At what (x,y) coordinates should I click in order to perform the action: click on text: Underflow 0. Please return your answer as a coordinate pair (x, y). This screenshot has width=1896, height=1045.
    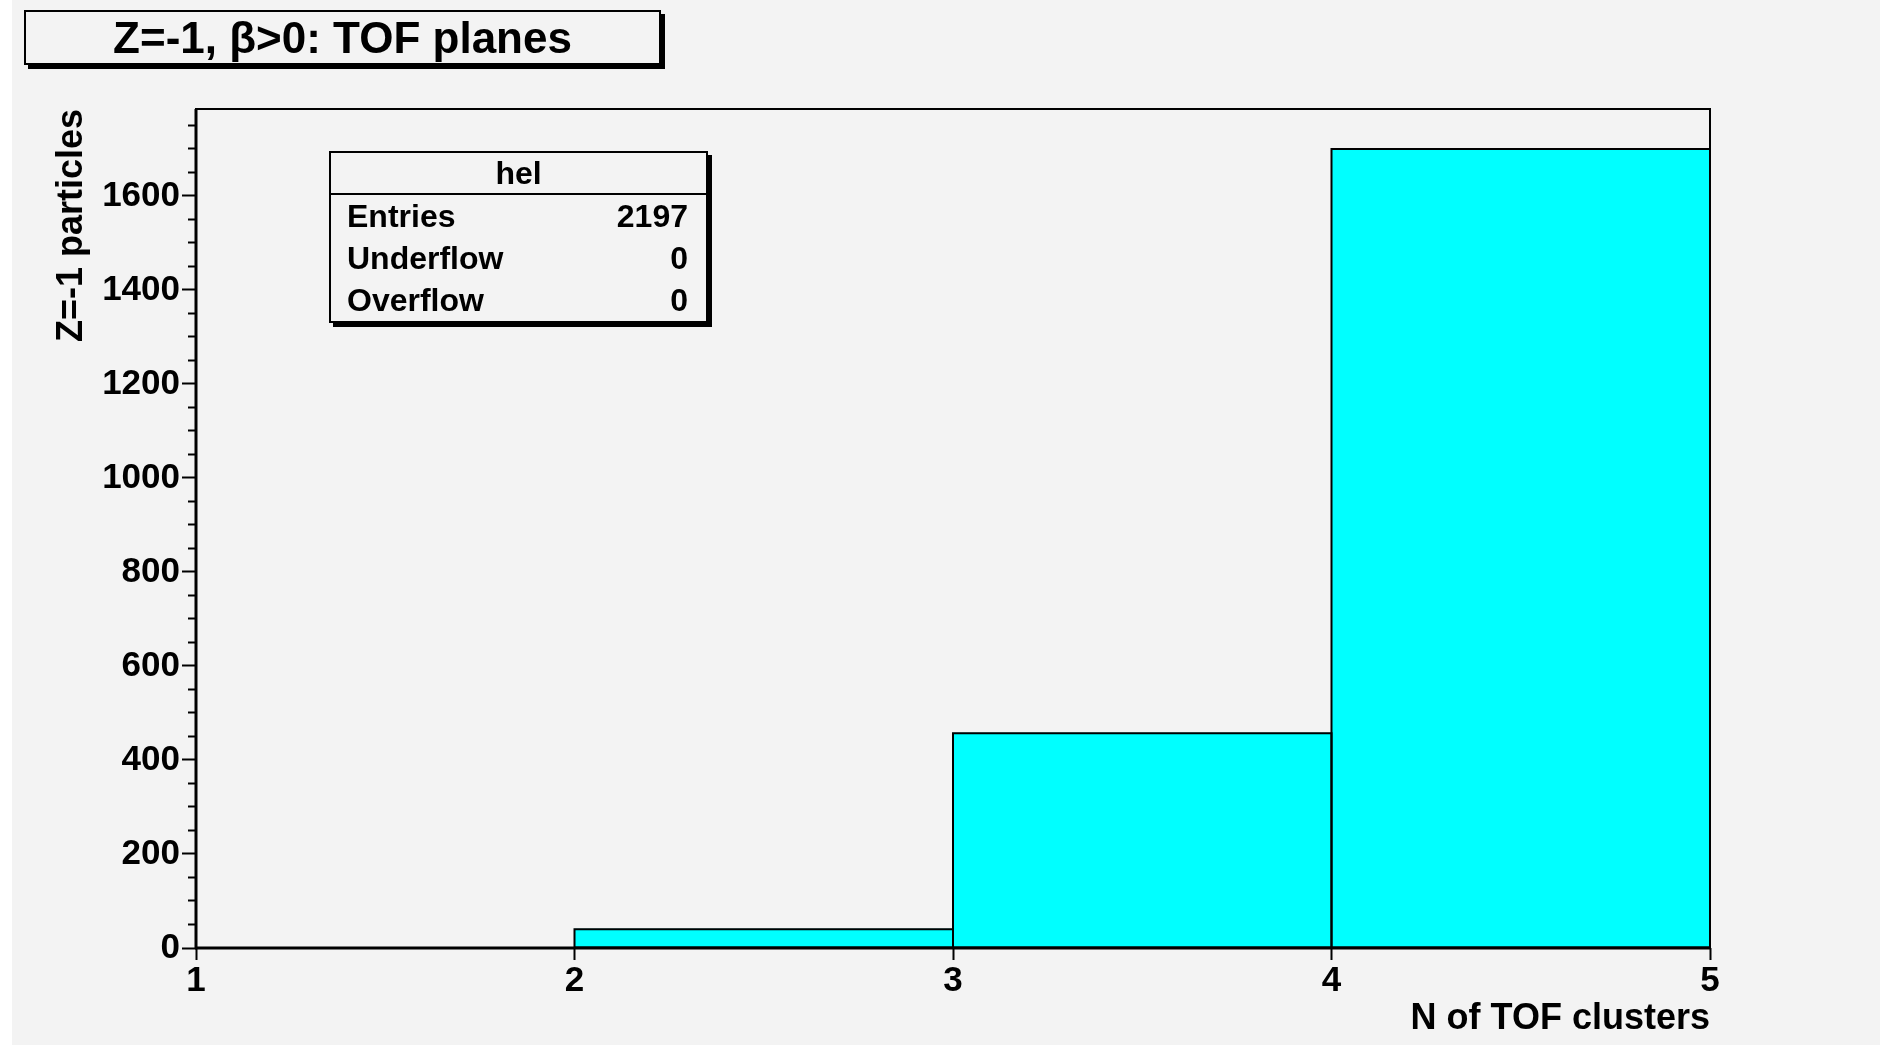
    Looking at the image, I should click on (517, 258).